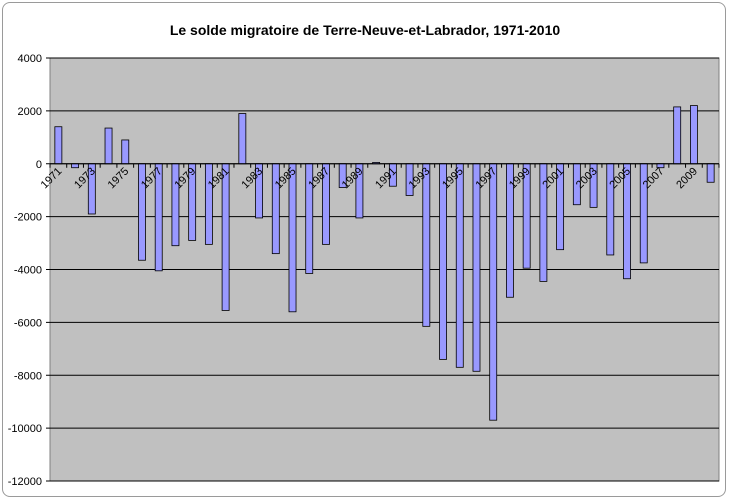 The width and height of the screenshot is (730, 501). What do you see at coordinates (242, 139) in the screenshot?
I see `bar-1982` at bounding box center [242, 139].